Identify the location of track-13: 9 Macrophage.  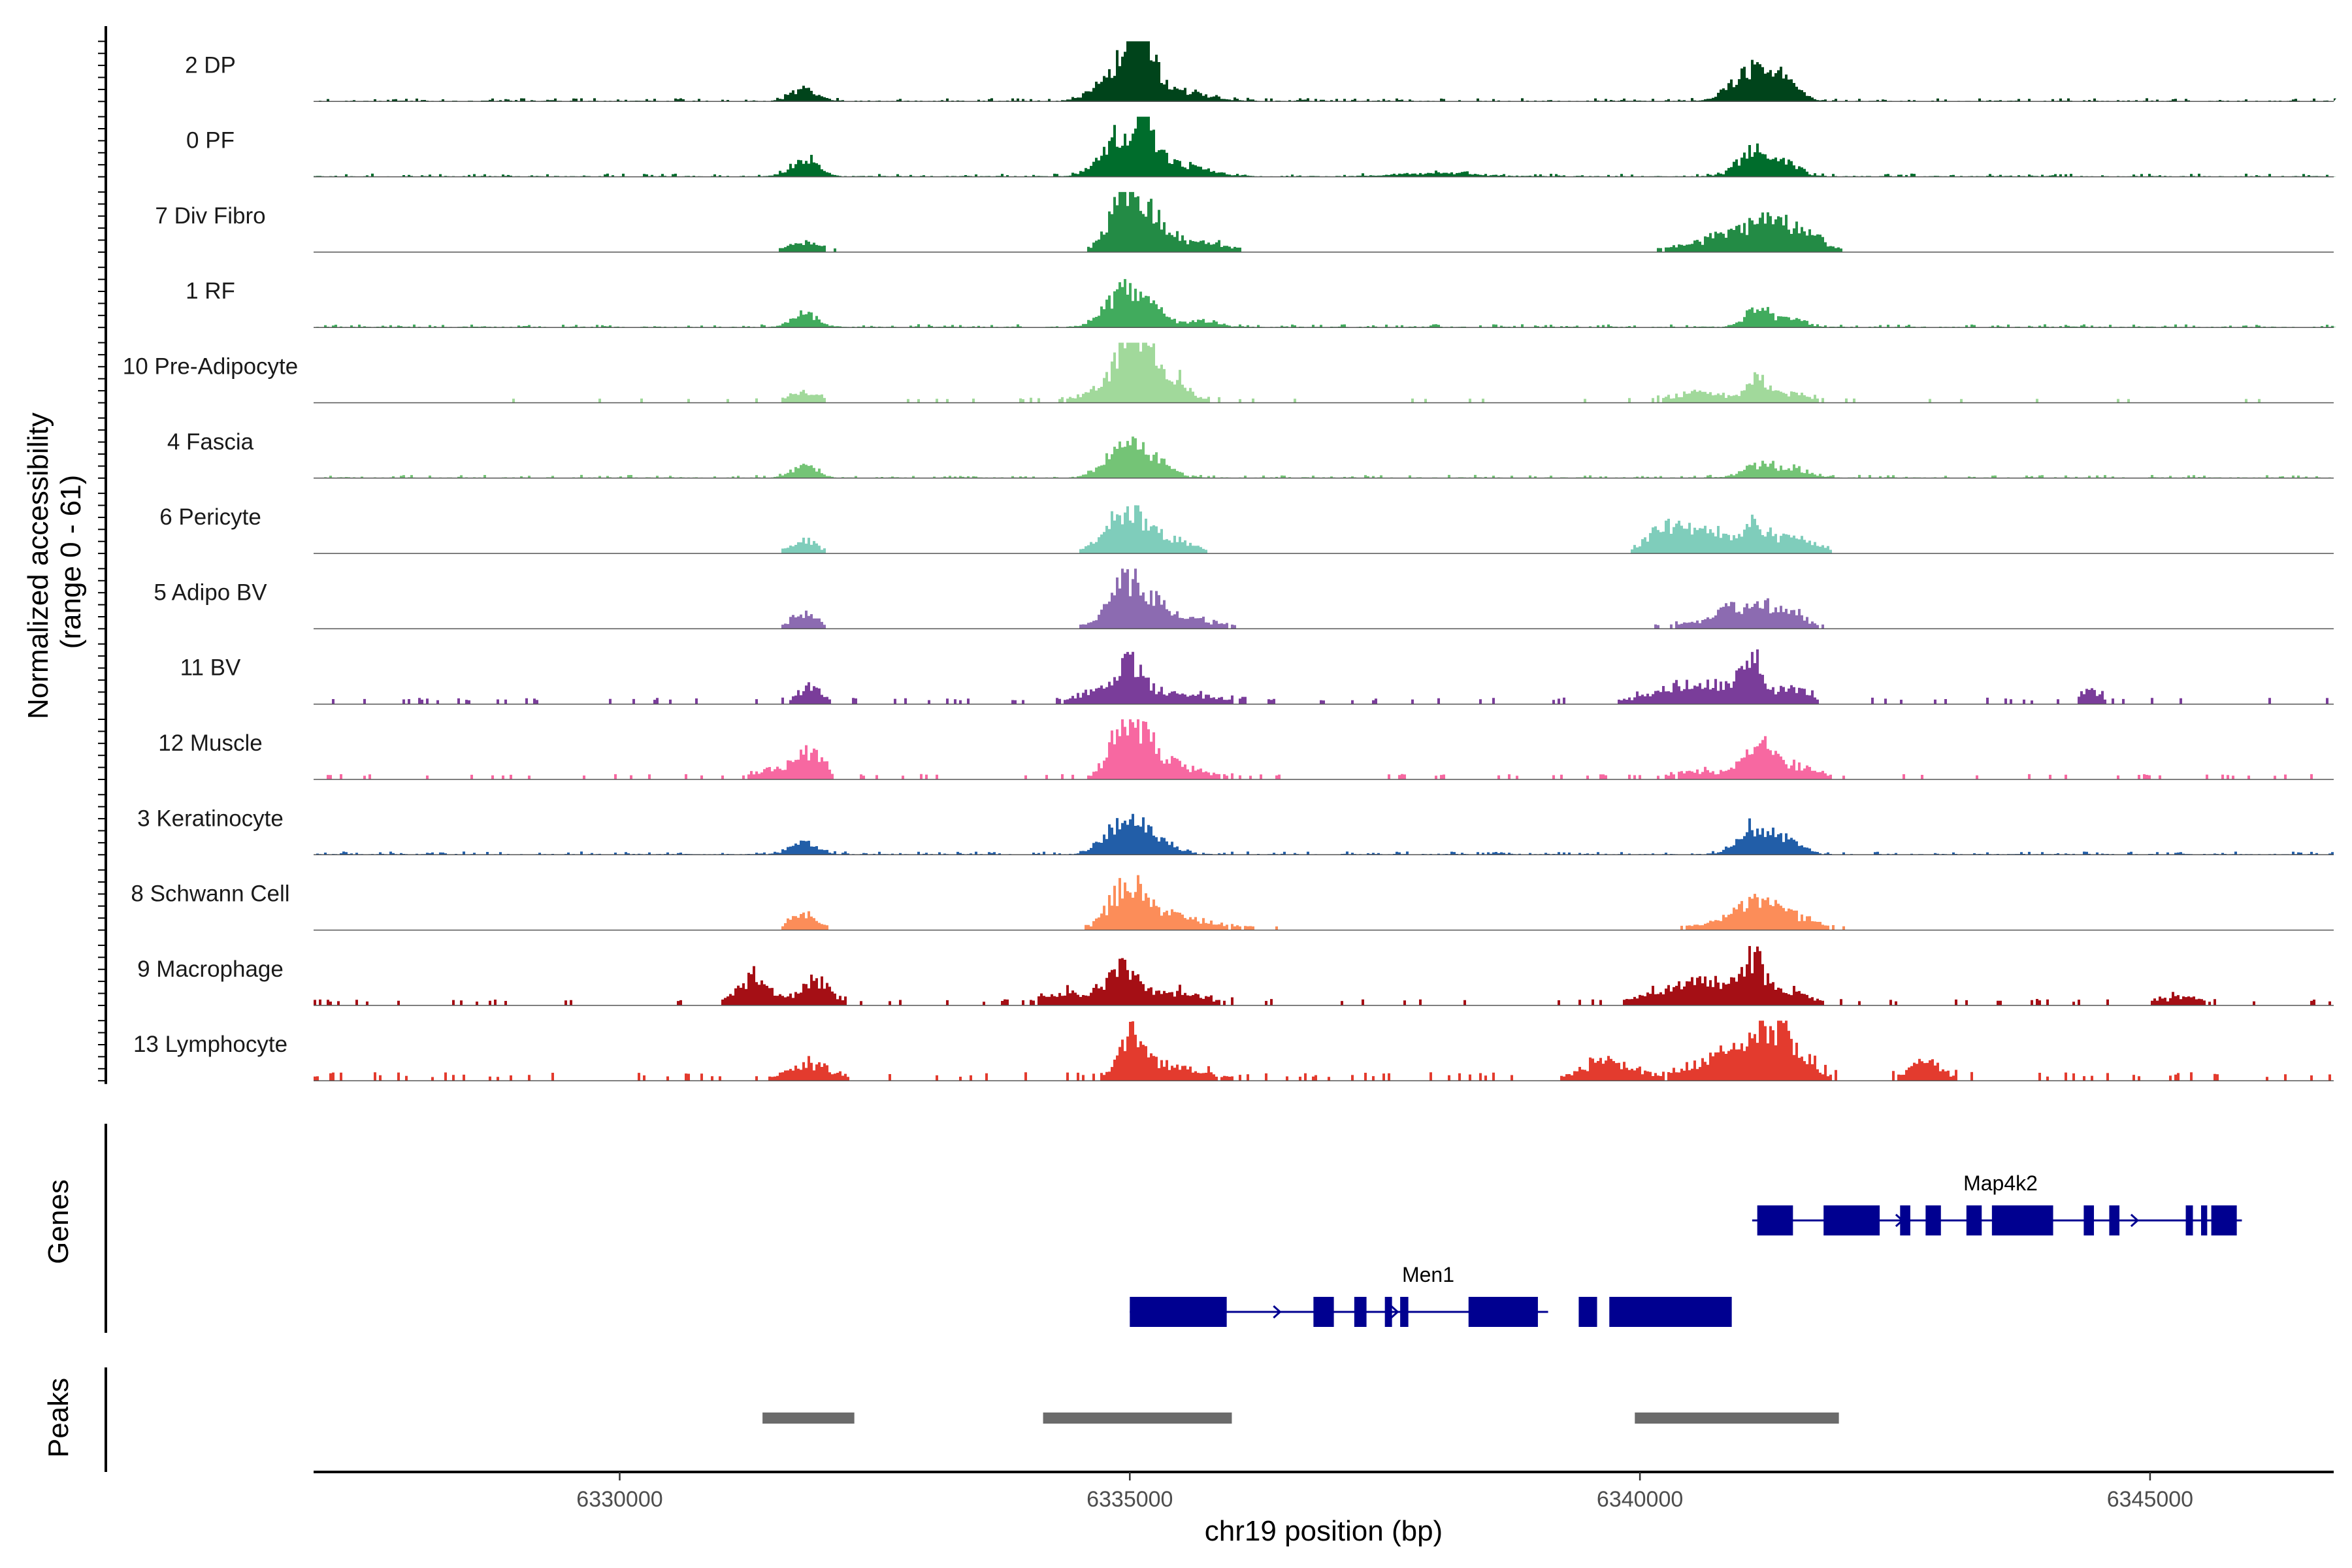
(1235, 976).